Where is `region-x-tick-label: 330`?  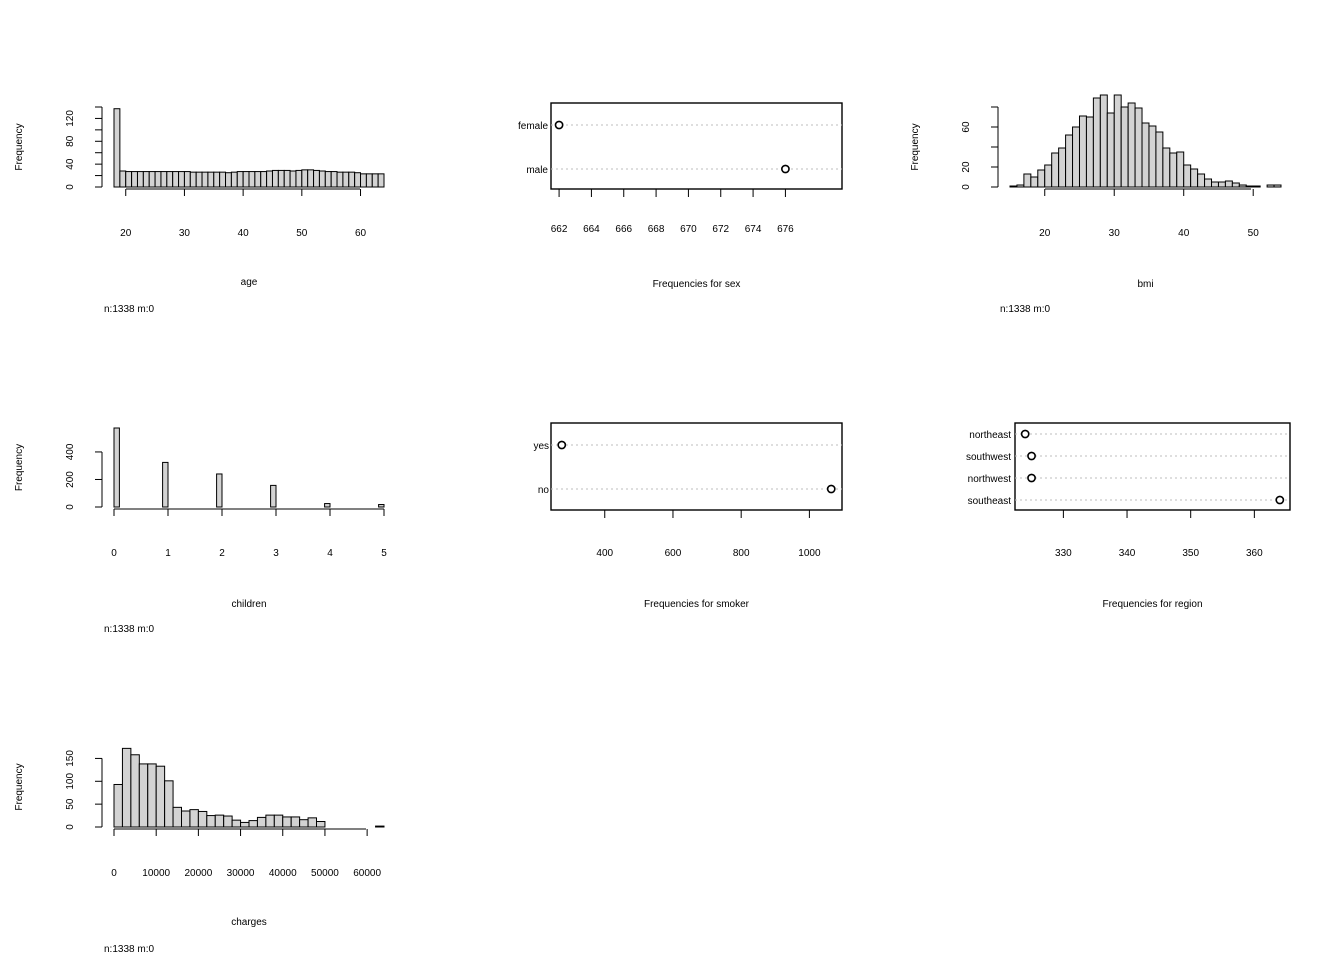
region-x-tick-label: 330 is located at coordinates (1063, 553).